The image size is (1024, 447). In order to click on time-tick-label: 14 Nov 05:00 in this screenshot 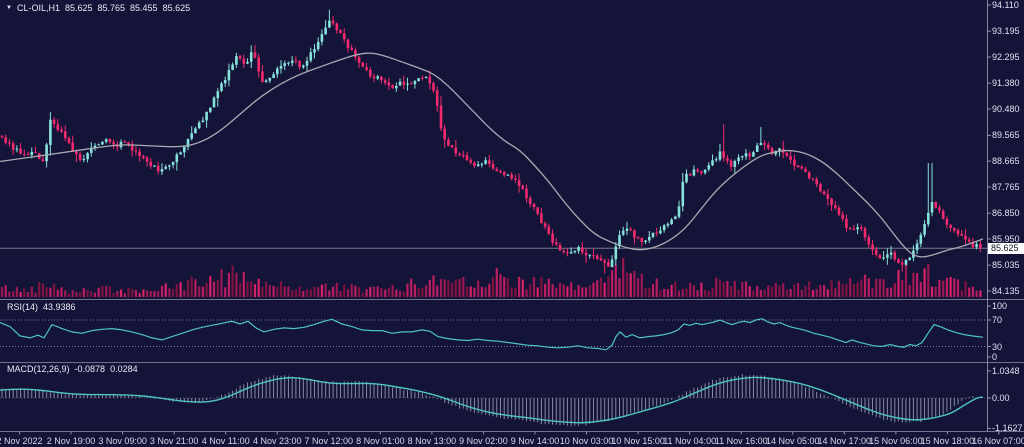, I will do `click(792, 440)`.